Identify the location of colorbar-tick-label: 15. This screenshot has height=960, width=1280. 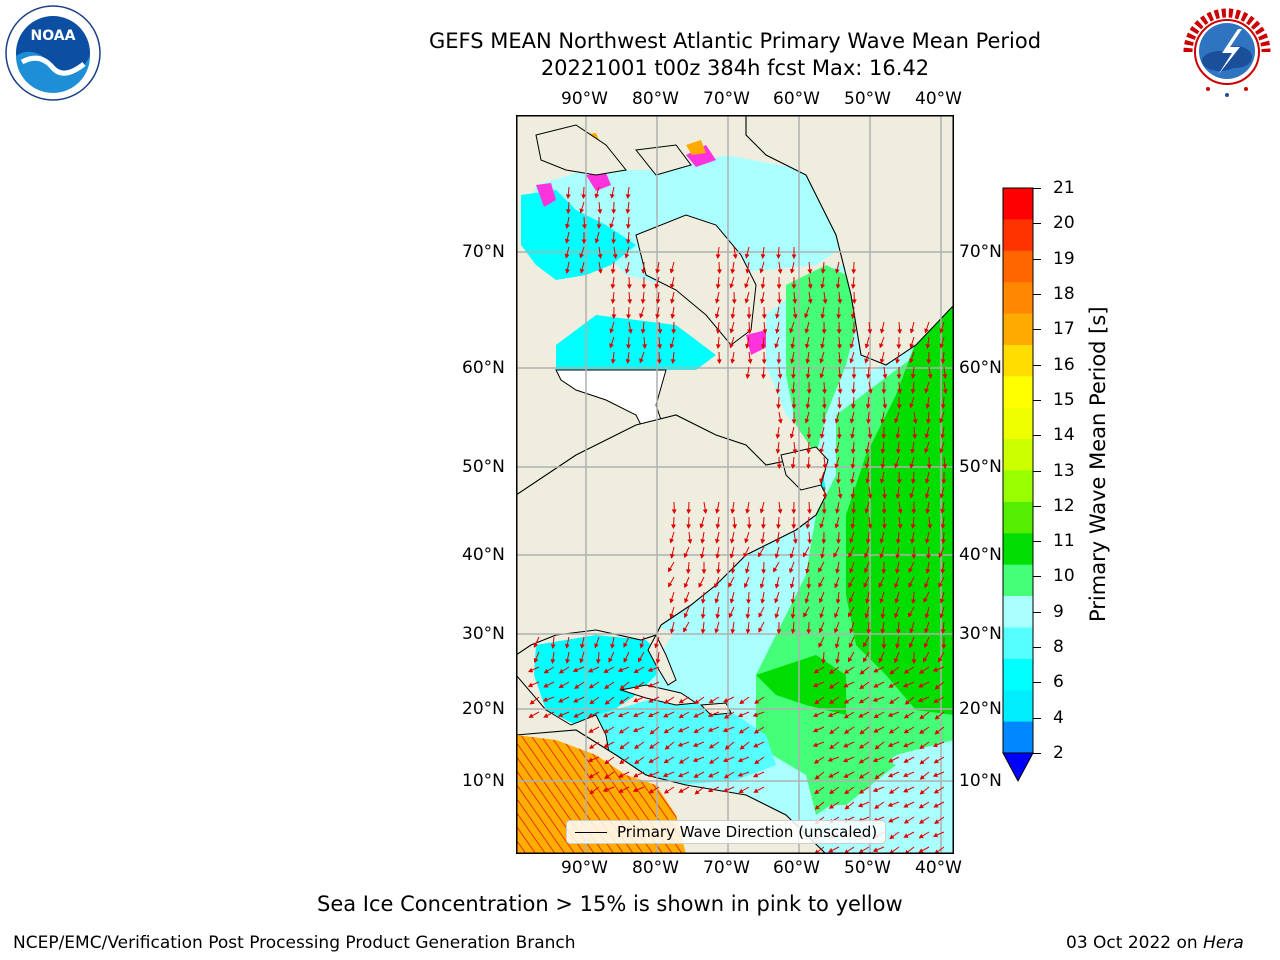
(1064, 399).